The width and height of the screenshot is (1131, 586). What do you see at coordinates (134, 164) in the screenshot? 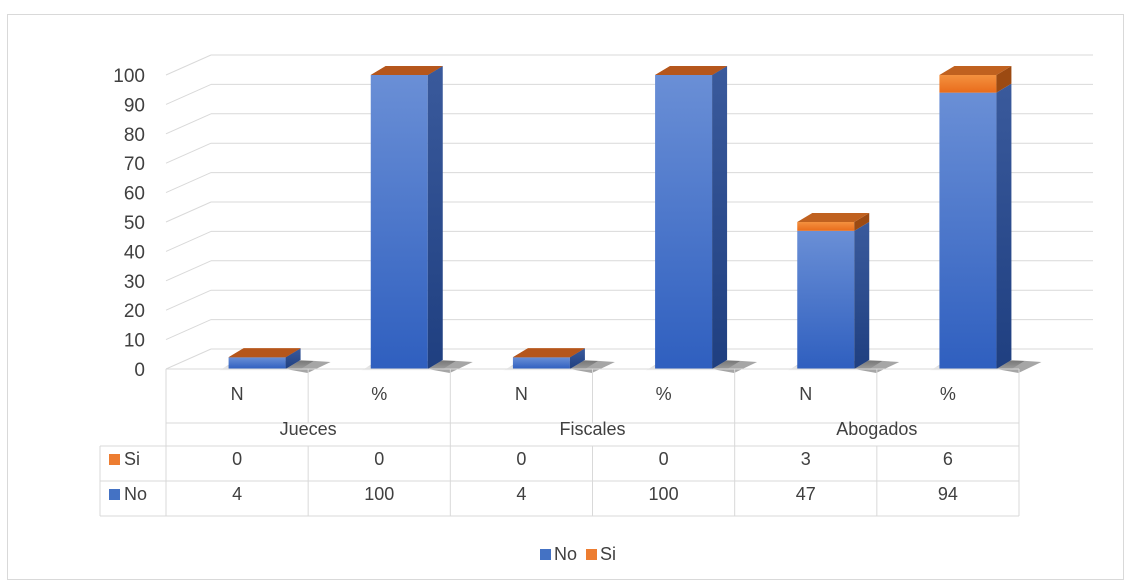
I see `y-tick-label: 70` at bounding box center [134, 164].